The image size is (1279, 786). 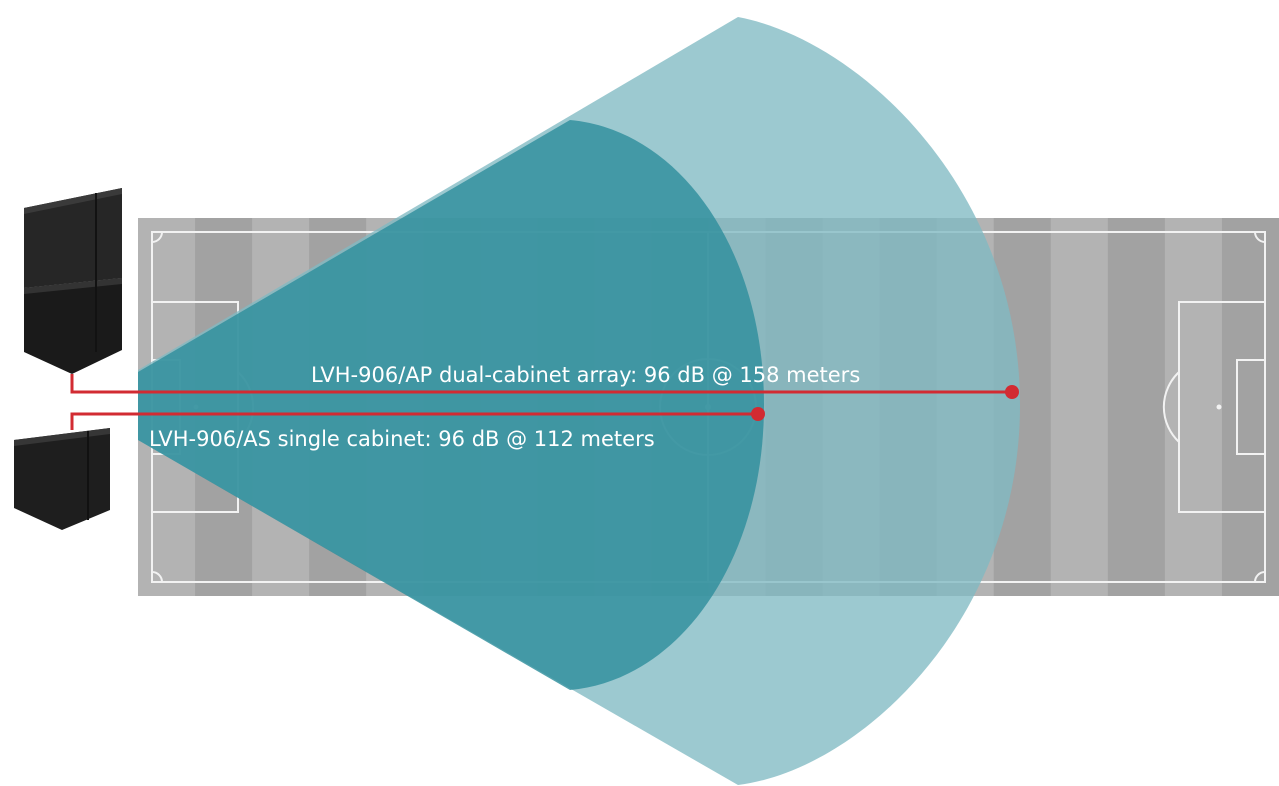 I want to click on dual-array-pointer, so click(x=544, y=386).